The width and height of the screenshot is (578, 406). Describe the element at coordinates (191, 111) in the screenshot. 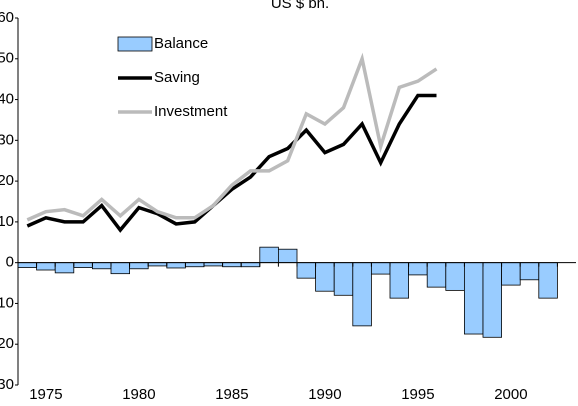

I see `legend-label: Investment` at that location.